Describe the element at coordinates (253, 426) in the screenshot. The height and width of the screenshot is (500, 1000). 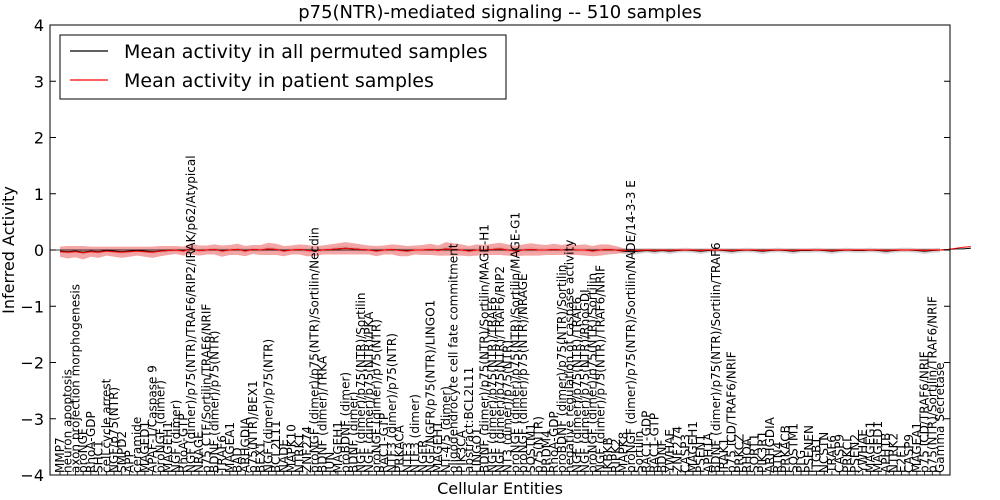
I see `entity-label: p75(NTR)/BEX1` at that location.